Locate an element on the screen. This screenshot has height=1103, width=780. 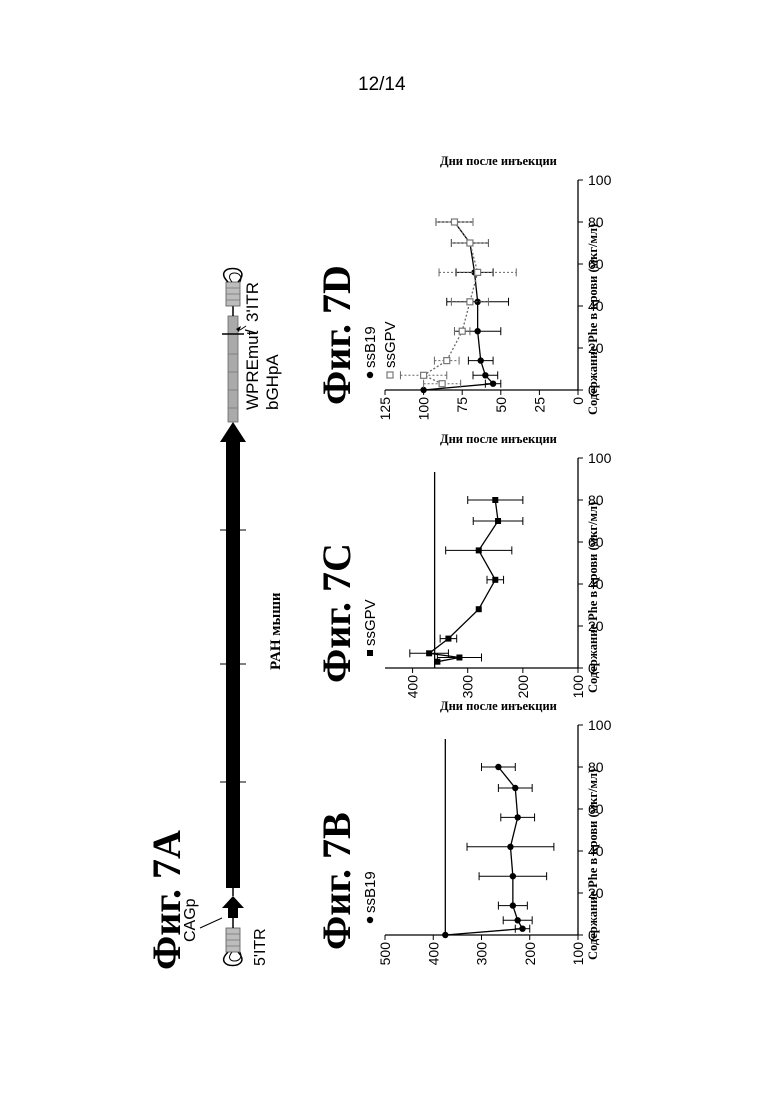
fig7c-title: Фиг. 7C is located at coordinates (336, 613).